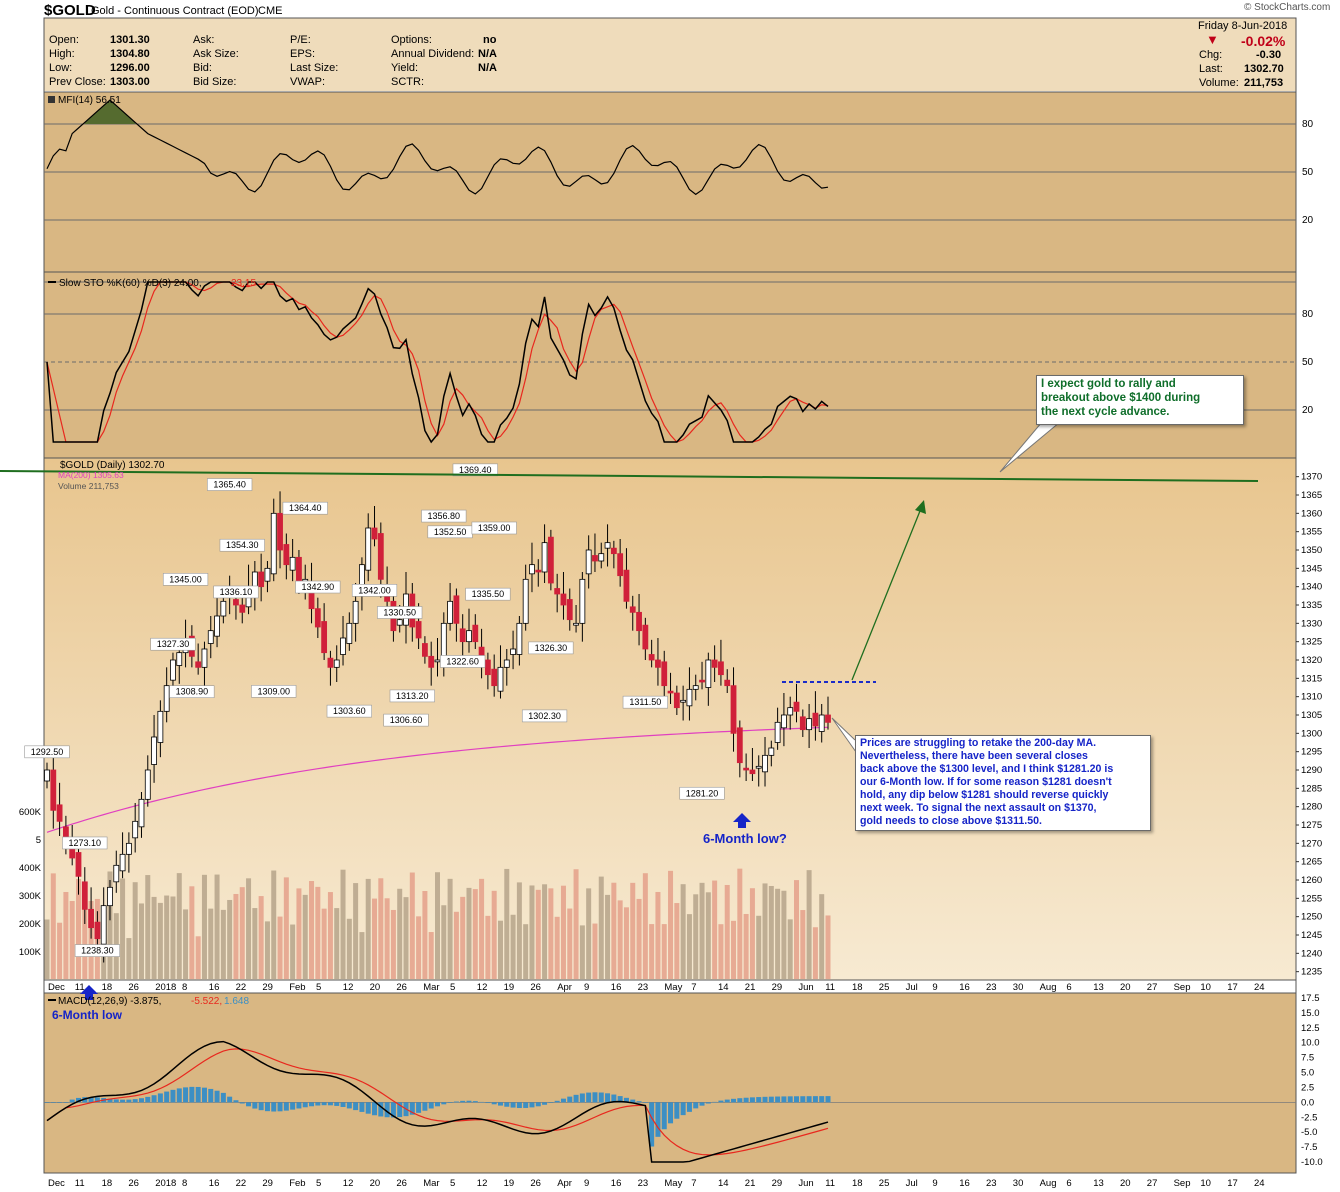 Image resolution: width=1340 pixels, height=1192 pixels. Describe the element at coordinates (133, 1183) in the screenshot. I see `x-axis-label-bottom: 26` at that location.